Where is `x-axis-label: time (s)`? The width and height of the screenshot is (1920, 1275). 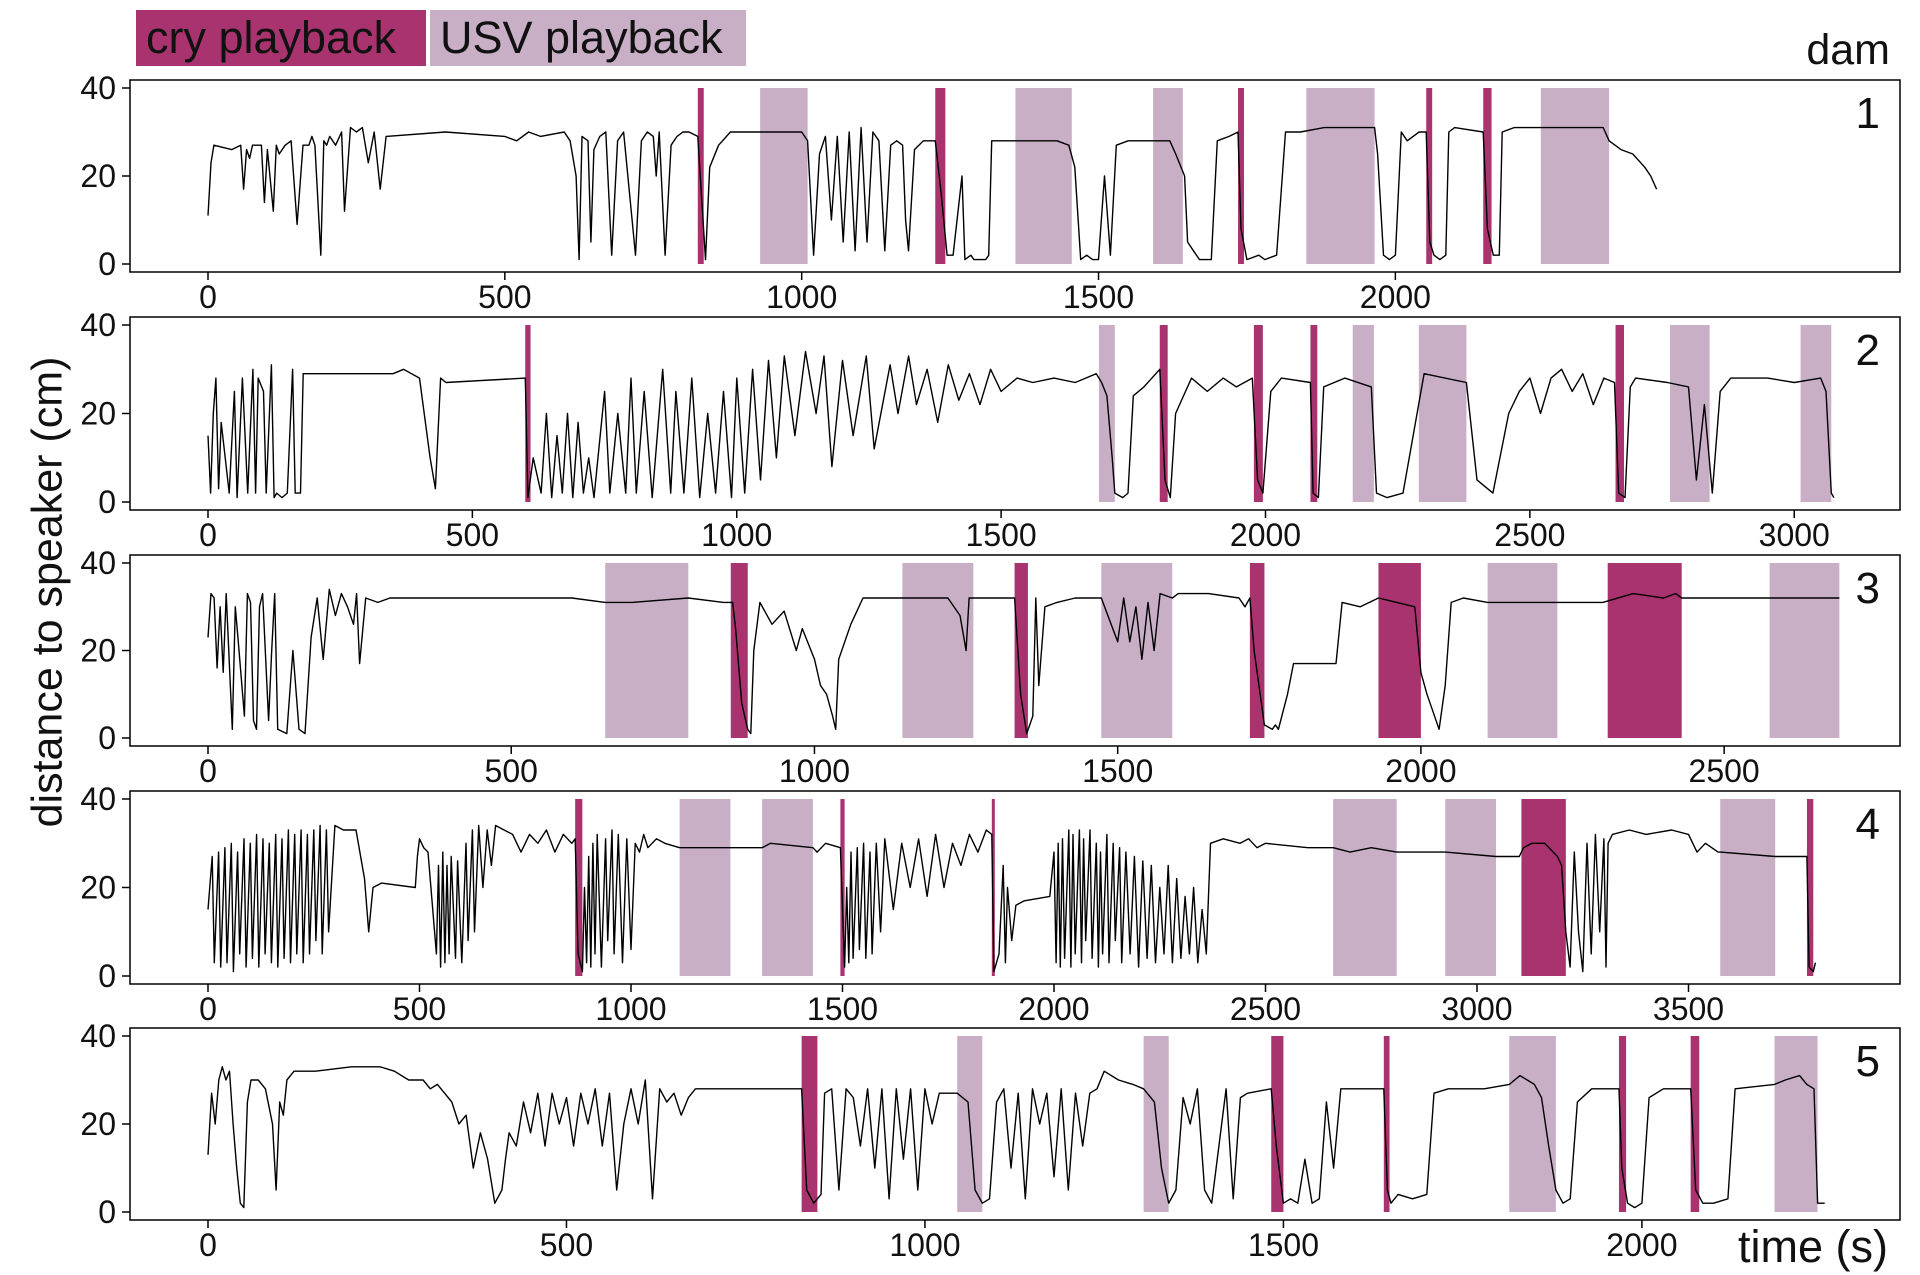 x-axis-label: time (s) is located at coordinates (1813, 1246).